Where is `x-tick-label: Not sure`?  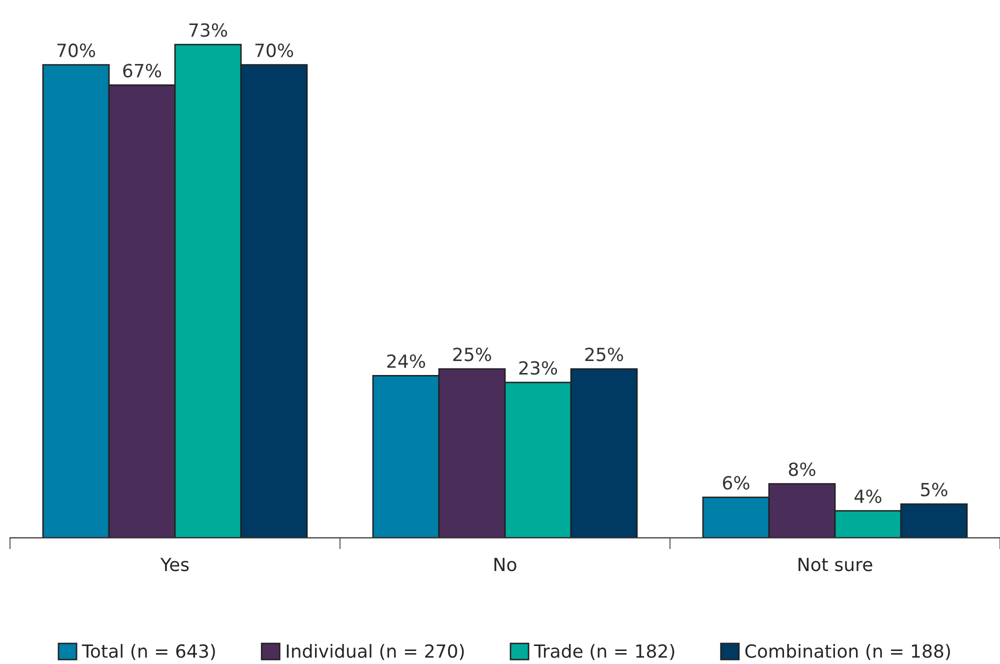
x-tick-label: Not sure is located at coordinates (835, 565).